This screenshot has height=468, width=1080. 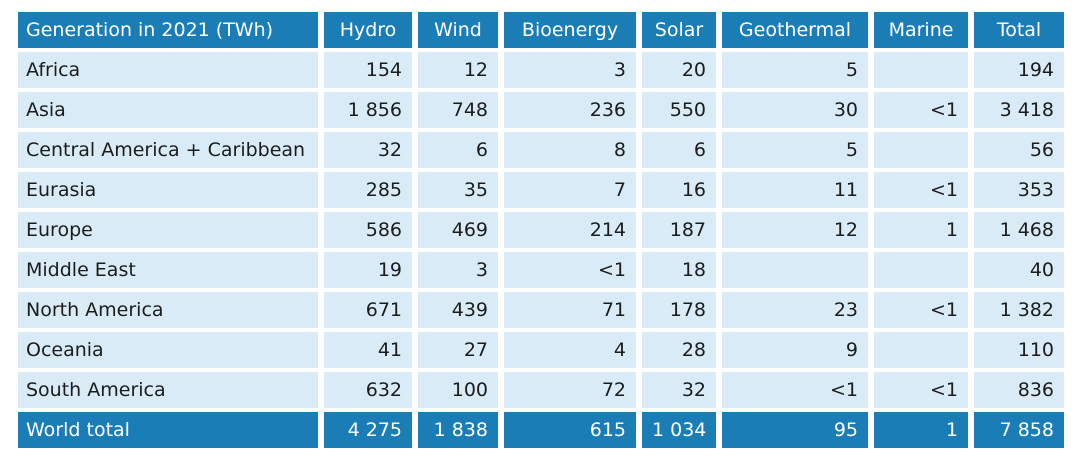 I want to click on data-cell: 30, so click(x=795, y=110).